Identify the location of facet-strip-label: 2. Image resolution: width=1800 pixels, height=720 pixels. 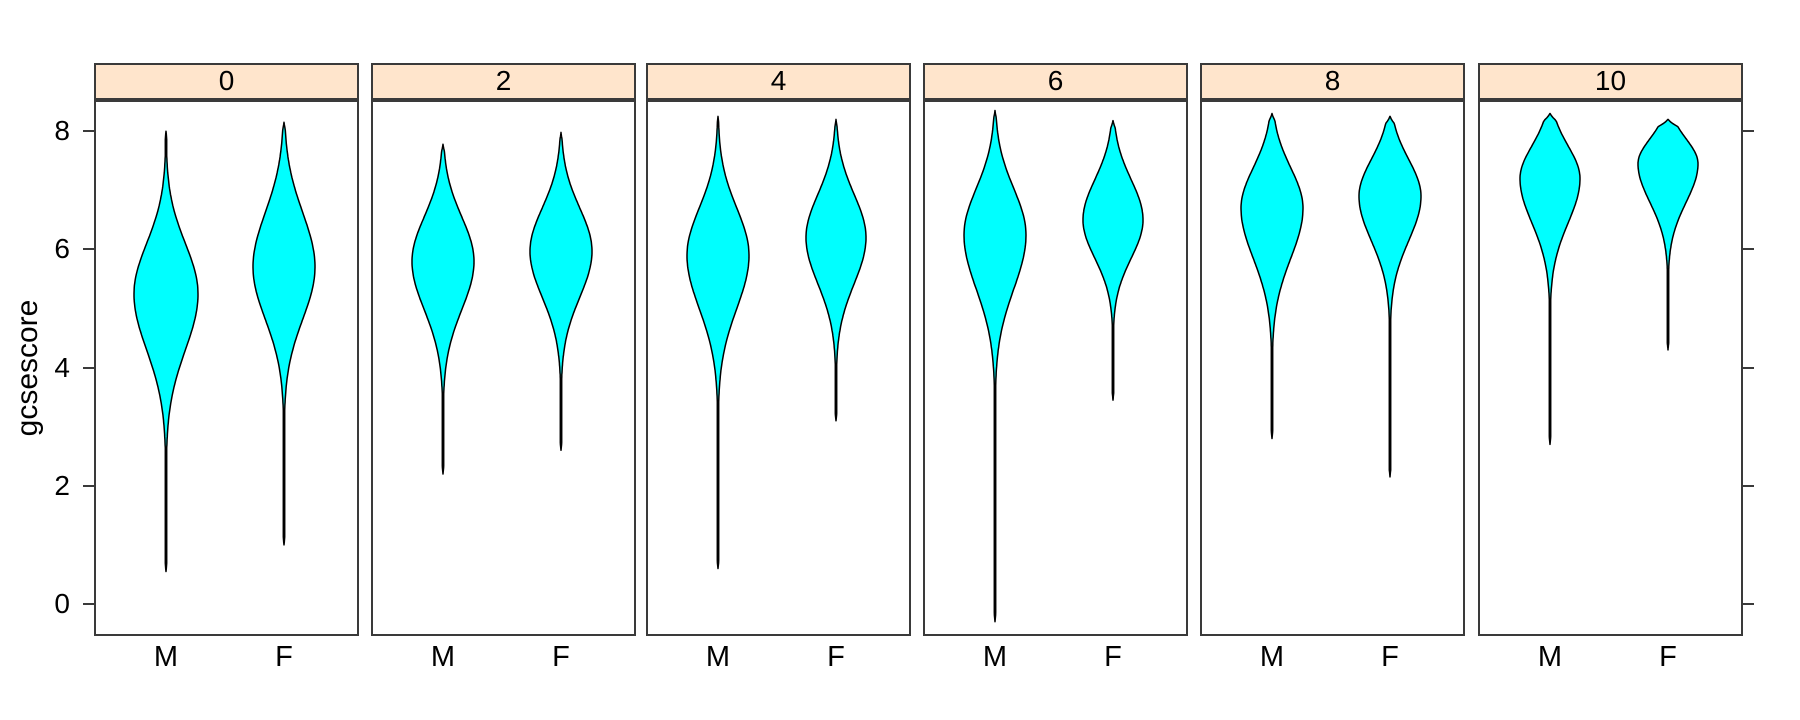
(503, 80).